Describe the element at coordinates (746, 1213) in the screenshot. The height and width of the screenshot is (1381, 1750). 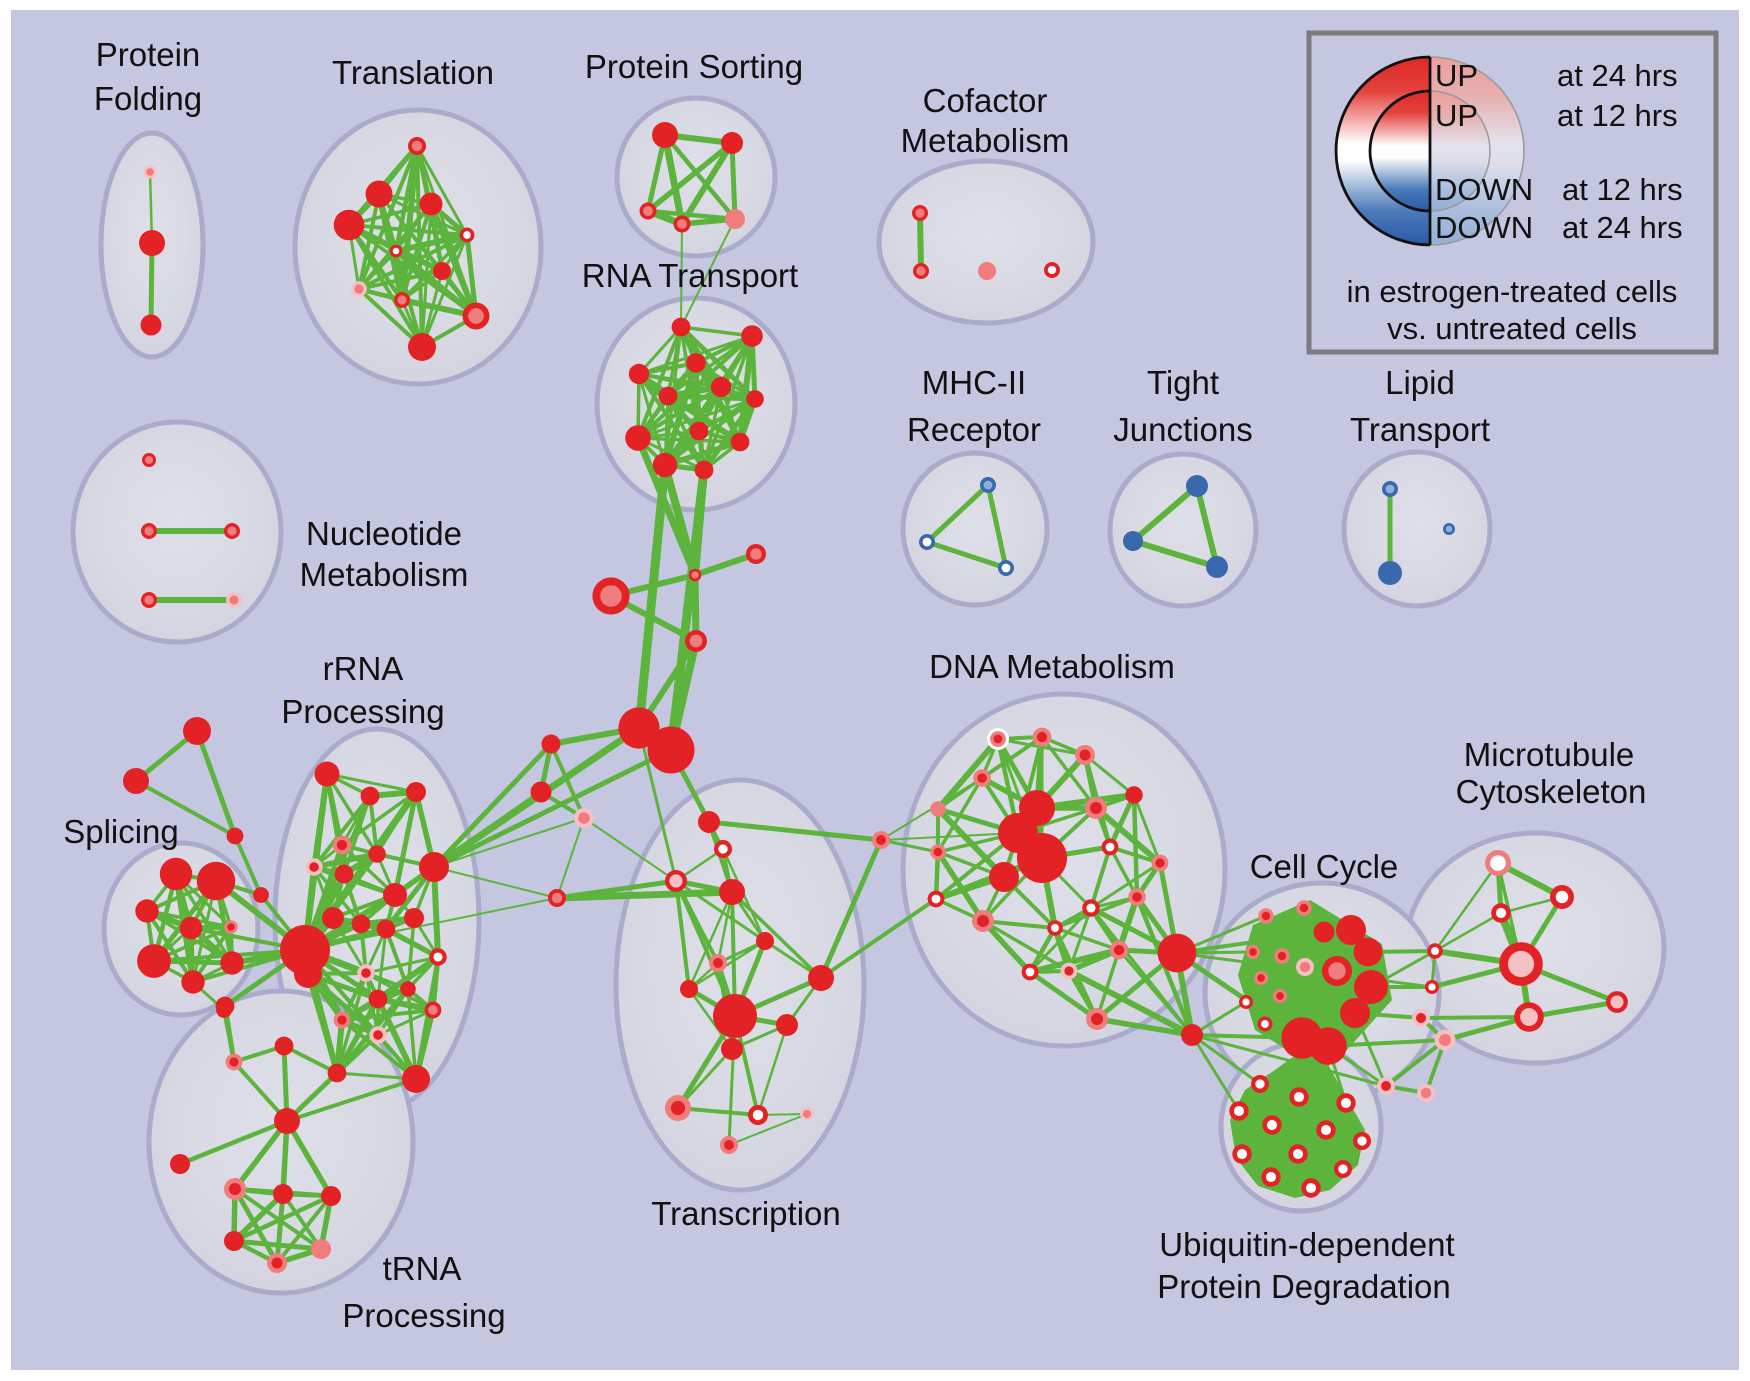
I see `svg-text: Transcription` at that location.